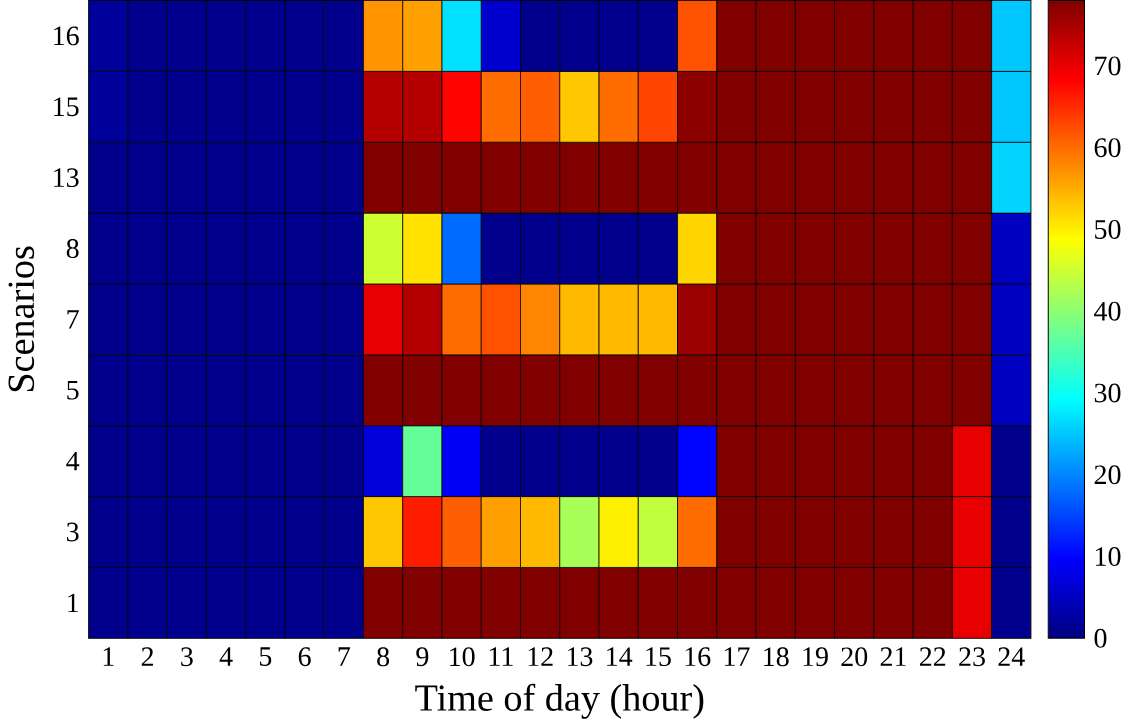 The width and height of the screenshot is (1130, 727). What do you see at coordinates (893, 656) in the screenshot?
I see `x-tick-label: 21` at bounding box center [893, 656].